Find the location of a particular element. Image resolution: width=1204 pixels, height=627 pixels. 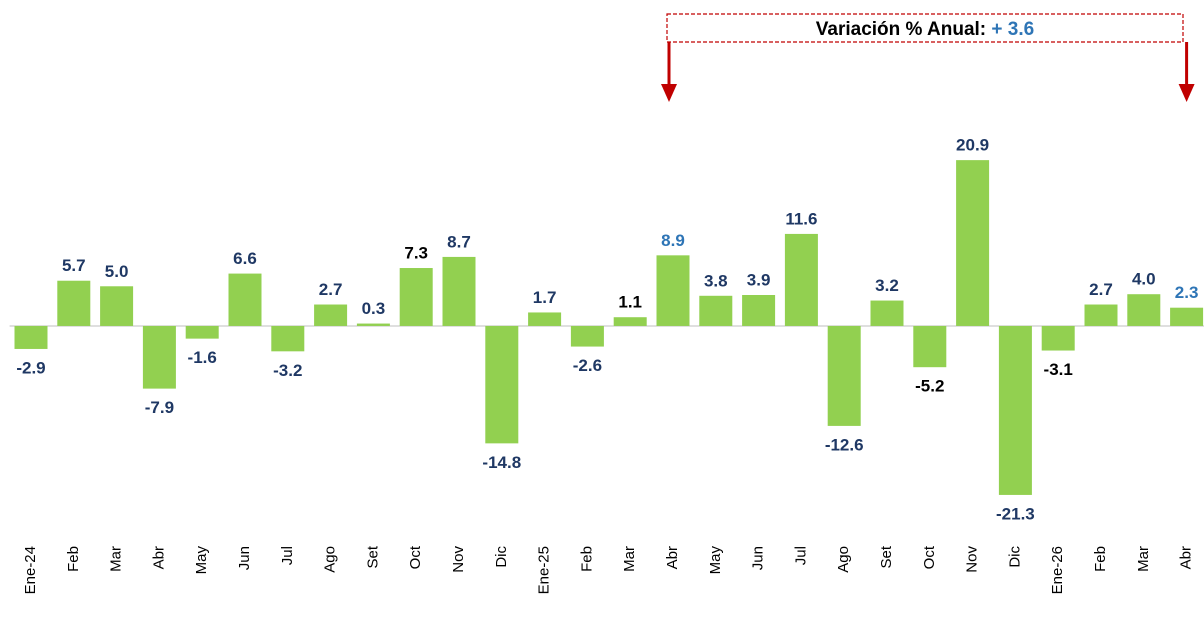

value-label: 5.0 is located at coordinates (117, 271).